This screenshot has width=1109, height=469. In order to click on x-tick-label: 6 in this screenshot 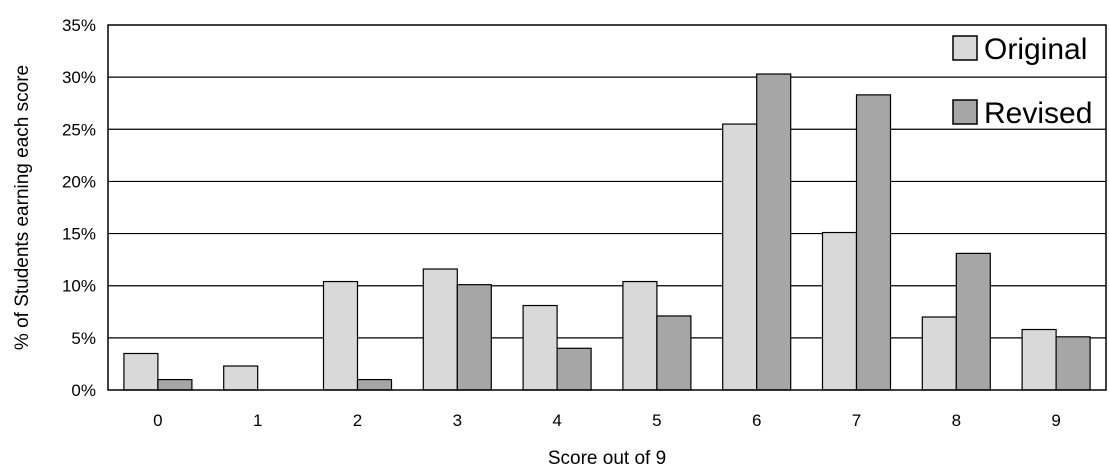, I will do `click(756, 420)`.